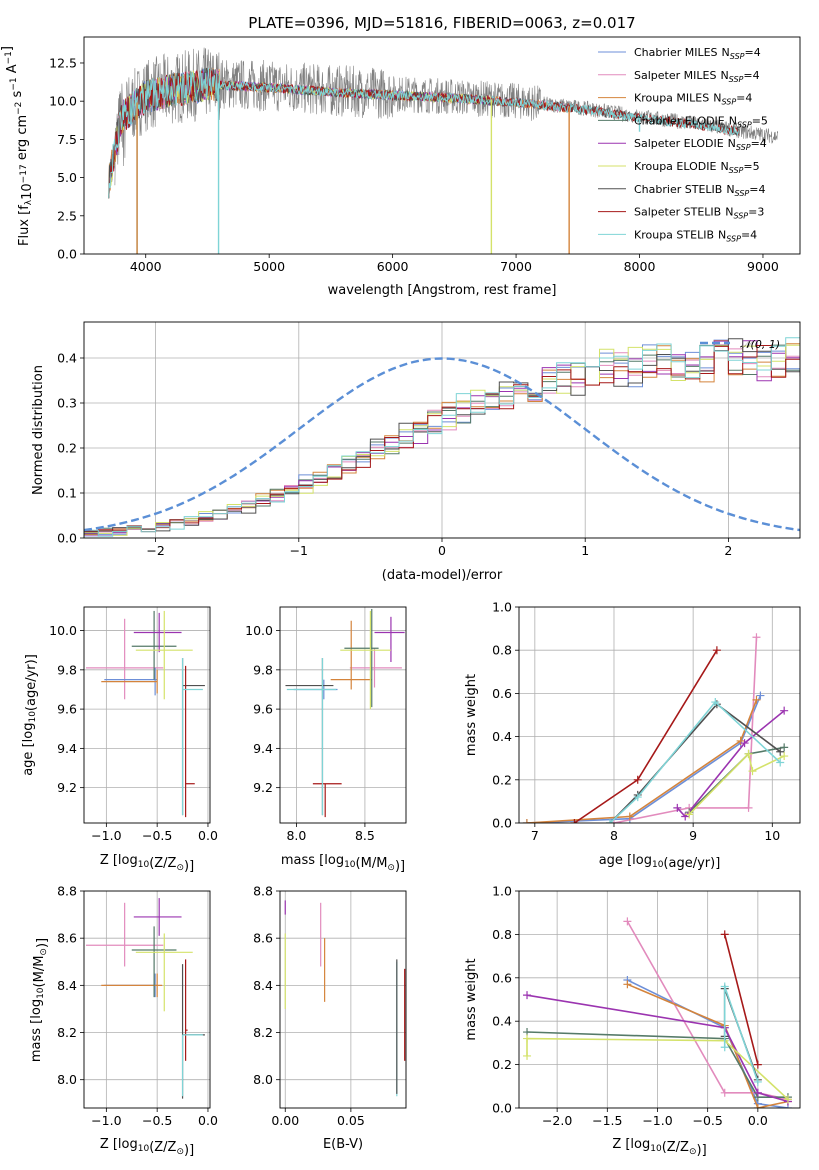 Image resolution: width=819 pixels, height=1170 pixels. Describe the element at coordinates (471, 999) in the screenshot. I see `mass-weight-vs-z-ylabel: mass weight` at that location.